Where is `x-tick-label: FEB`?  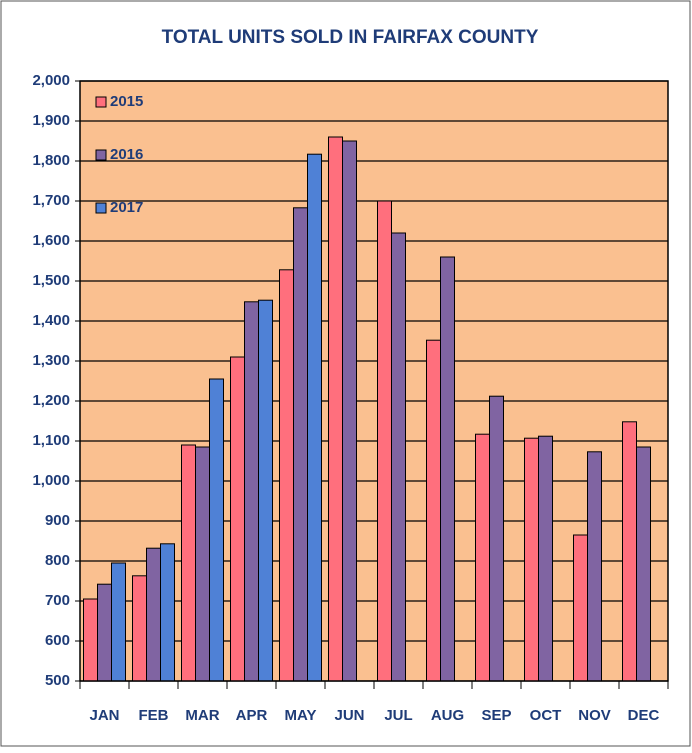 x-tick-label: FEB is located at coordinates (154, 715).